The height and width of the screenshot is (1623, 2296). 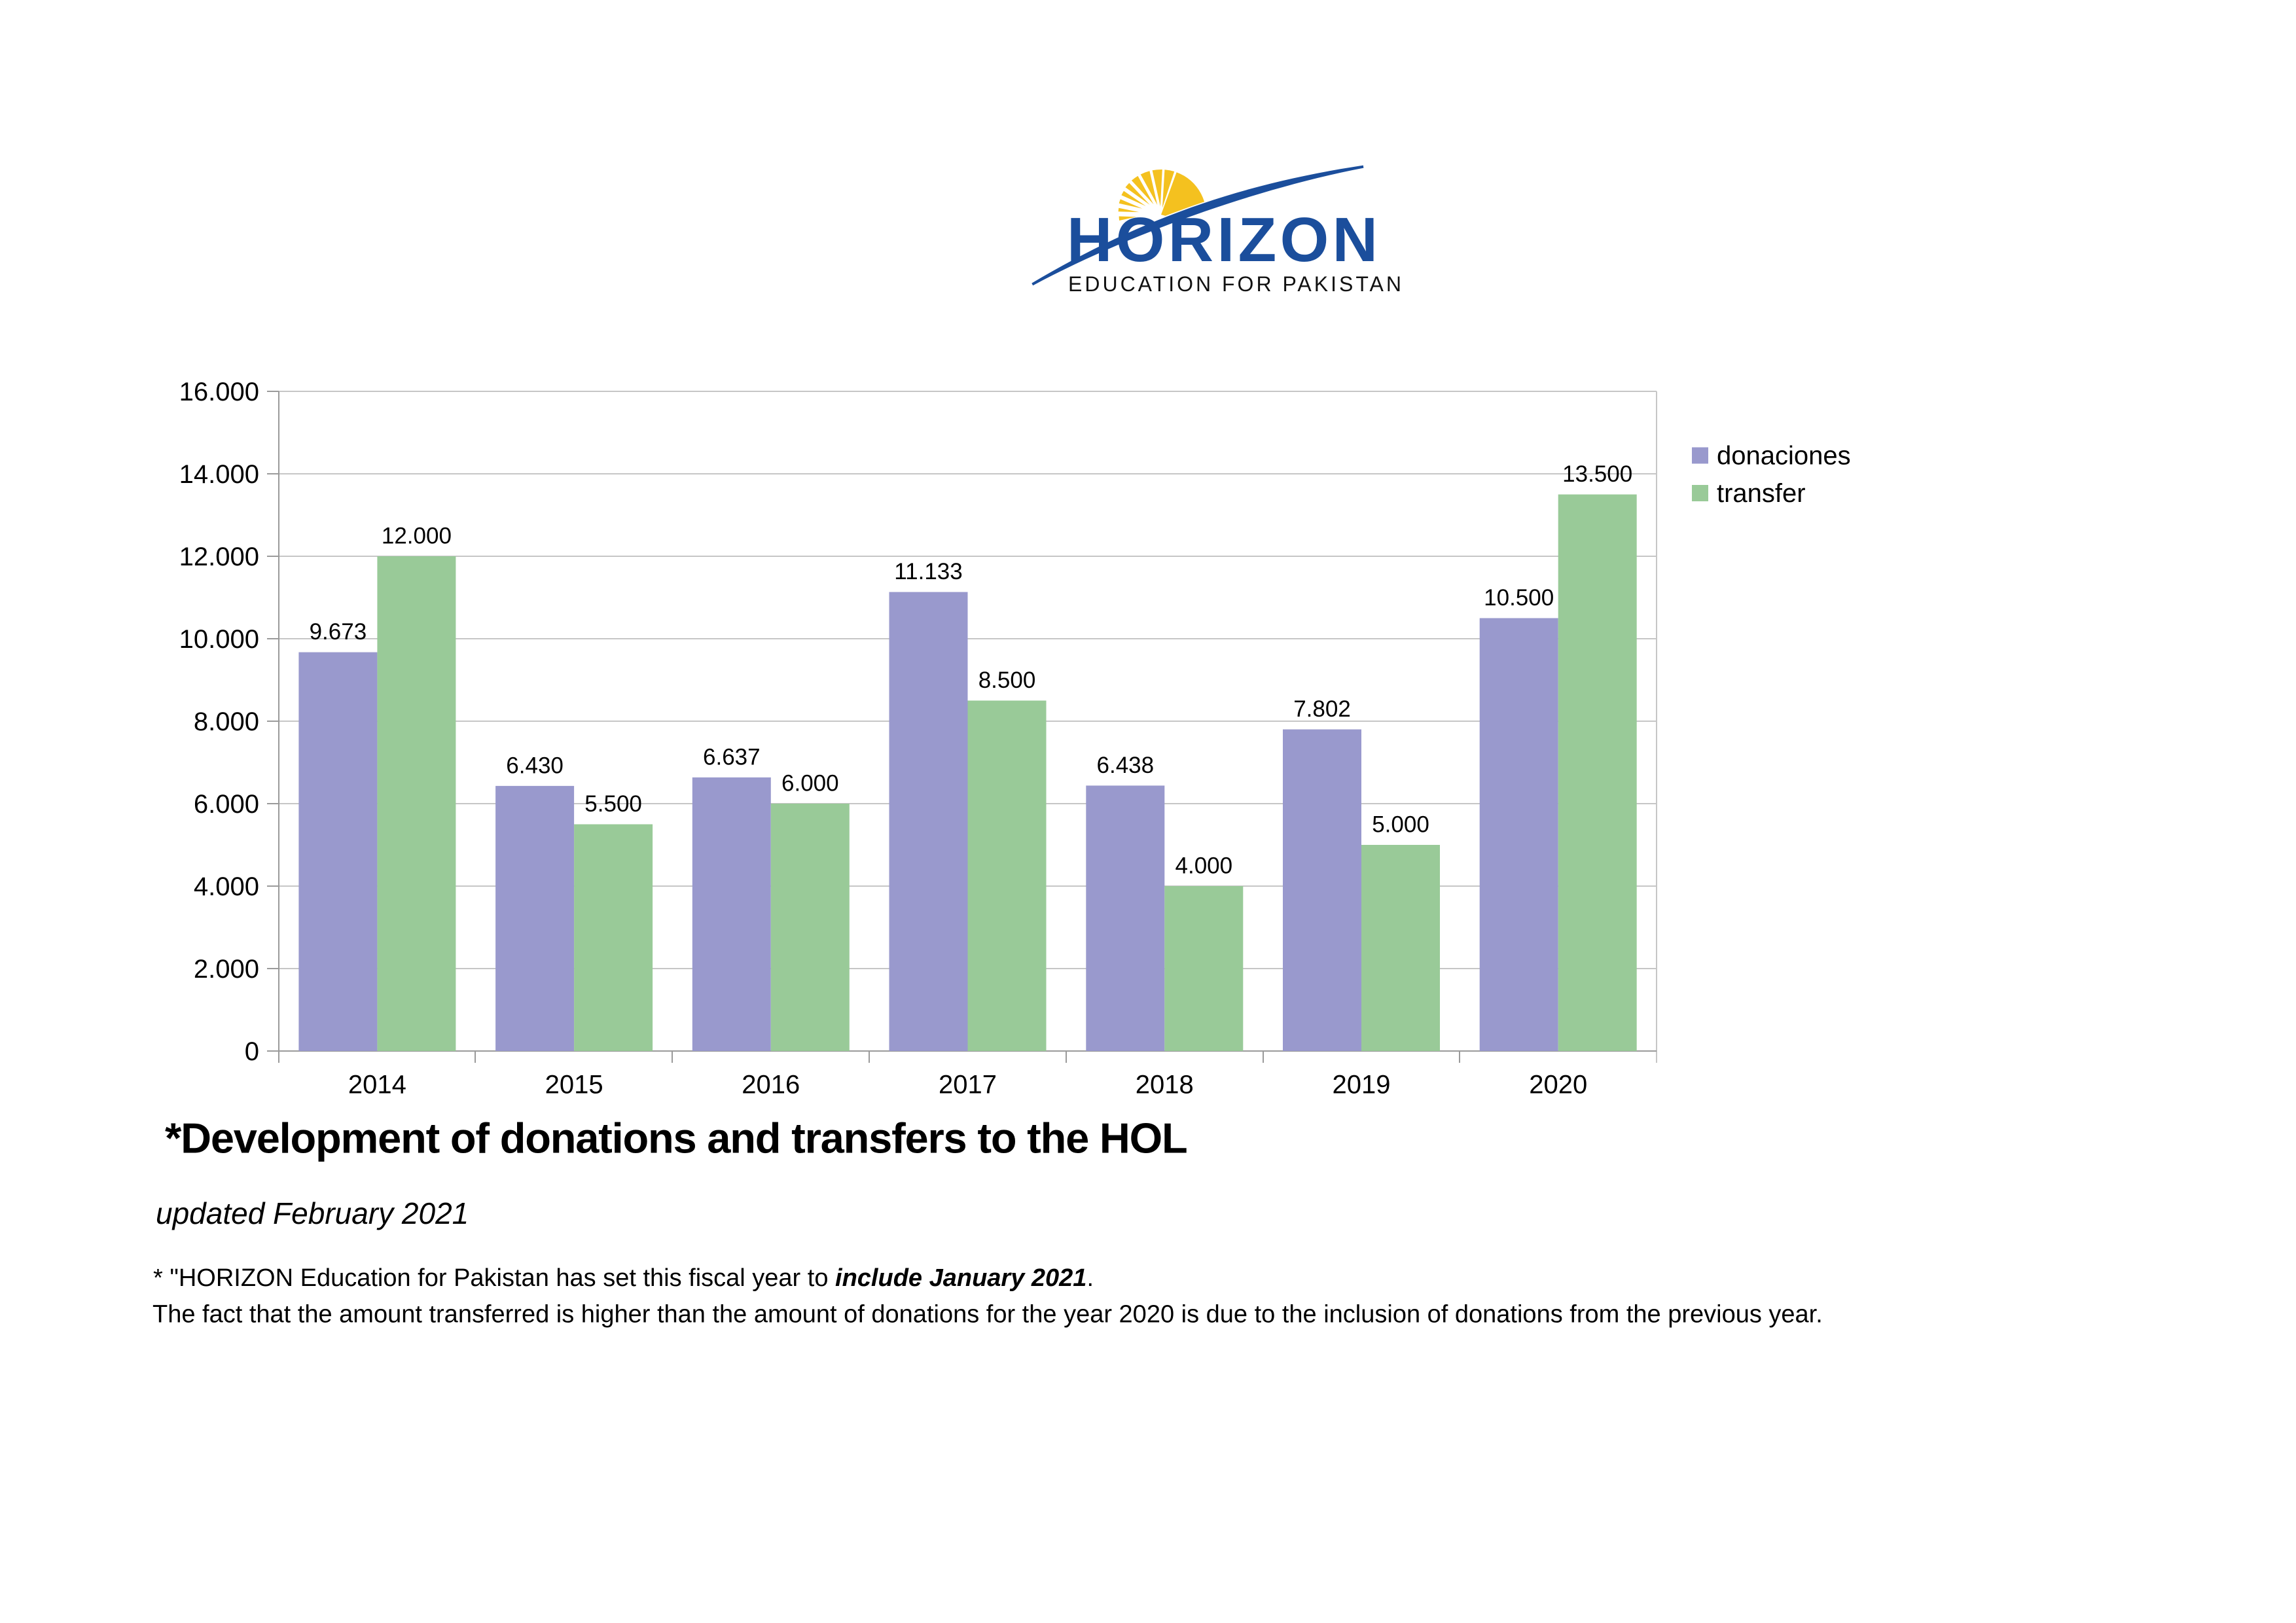 I want to click on svg-text: 16.000, so click(x=219, y=392).